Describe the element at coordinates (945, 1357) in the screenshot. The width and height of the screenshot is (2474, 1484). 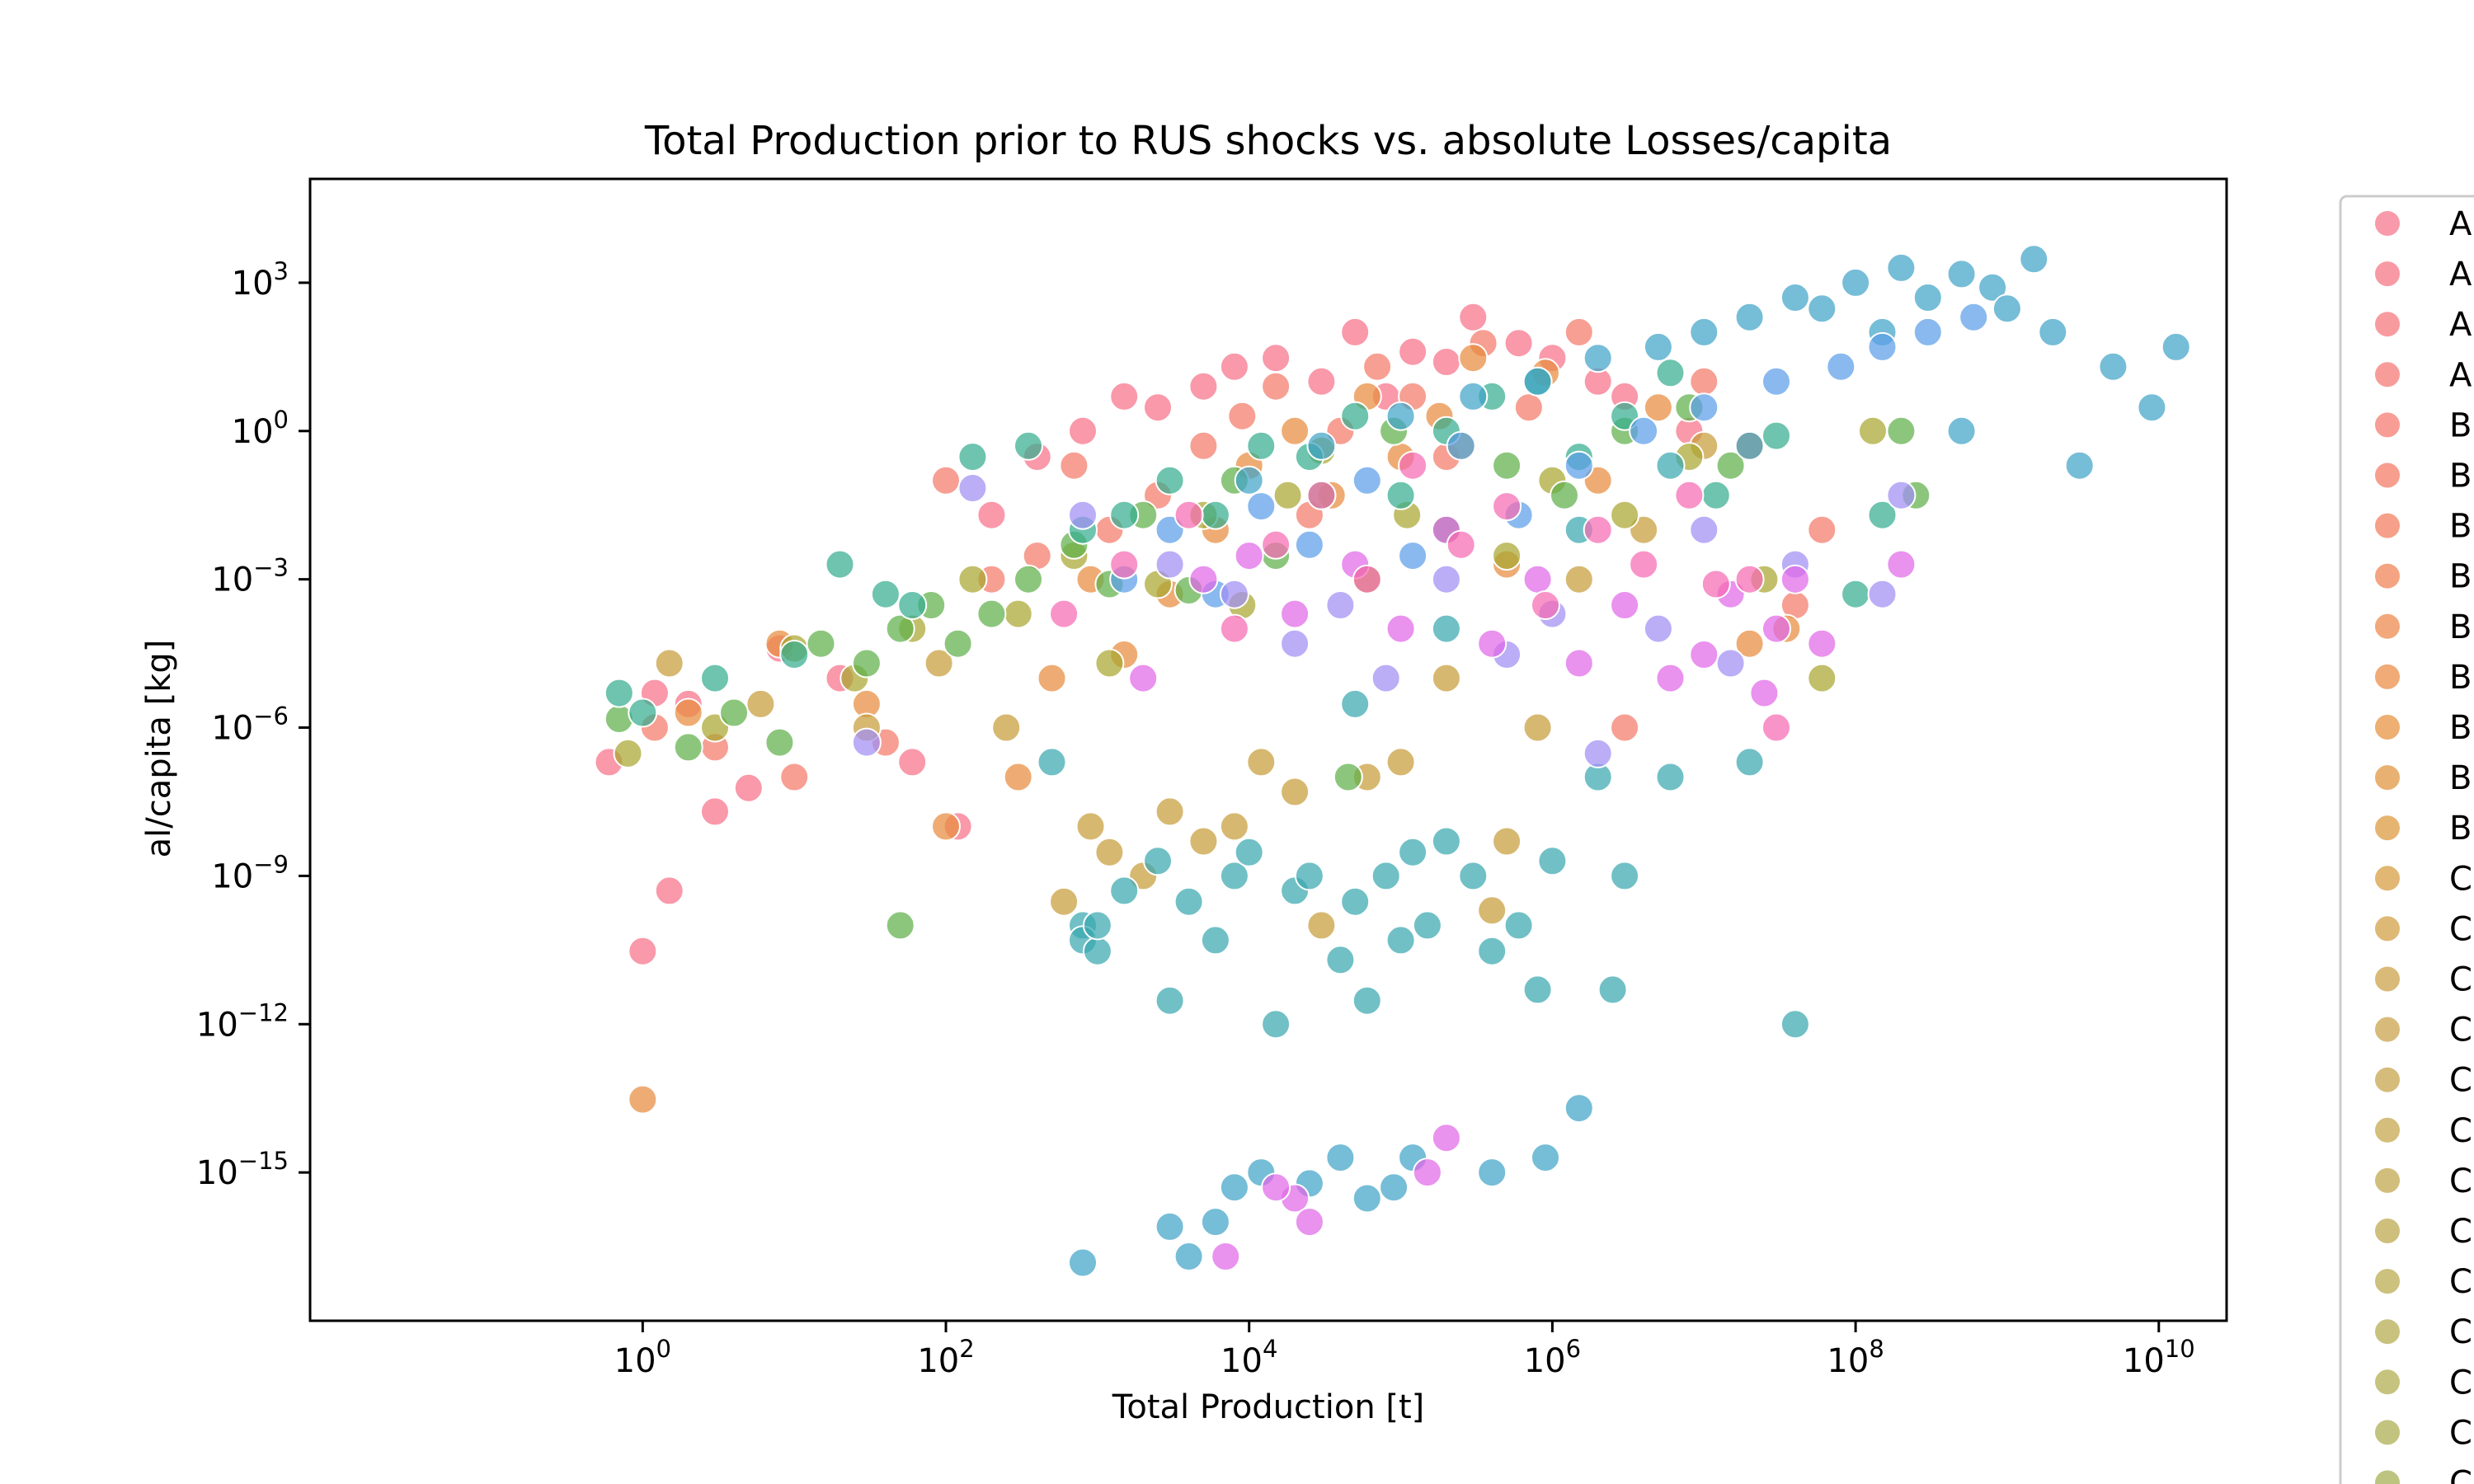
I see `x-tick-label: 102` at that location.